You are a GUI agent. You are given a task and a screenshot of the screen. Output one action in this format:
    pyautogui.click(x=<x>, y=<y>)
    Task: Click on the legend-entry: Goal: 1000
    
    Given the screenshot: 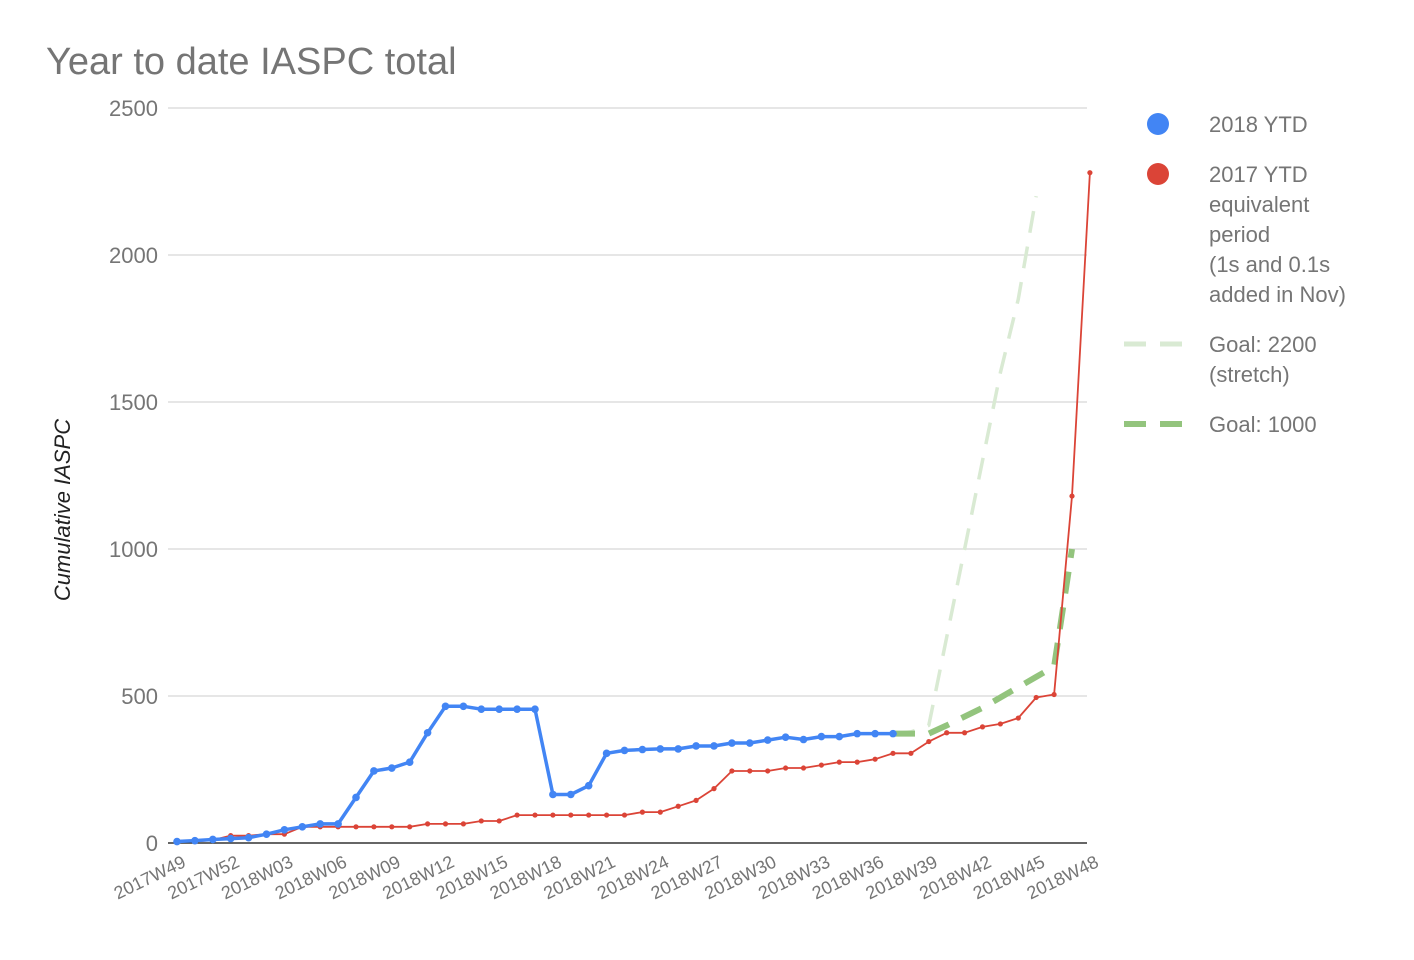 What is the action you would take?
    pyautogui.click(x=1220, y=424)
    